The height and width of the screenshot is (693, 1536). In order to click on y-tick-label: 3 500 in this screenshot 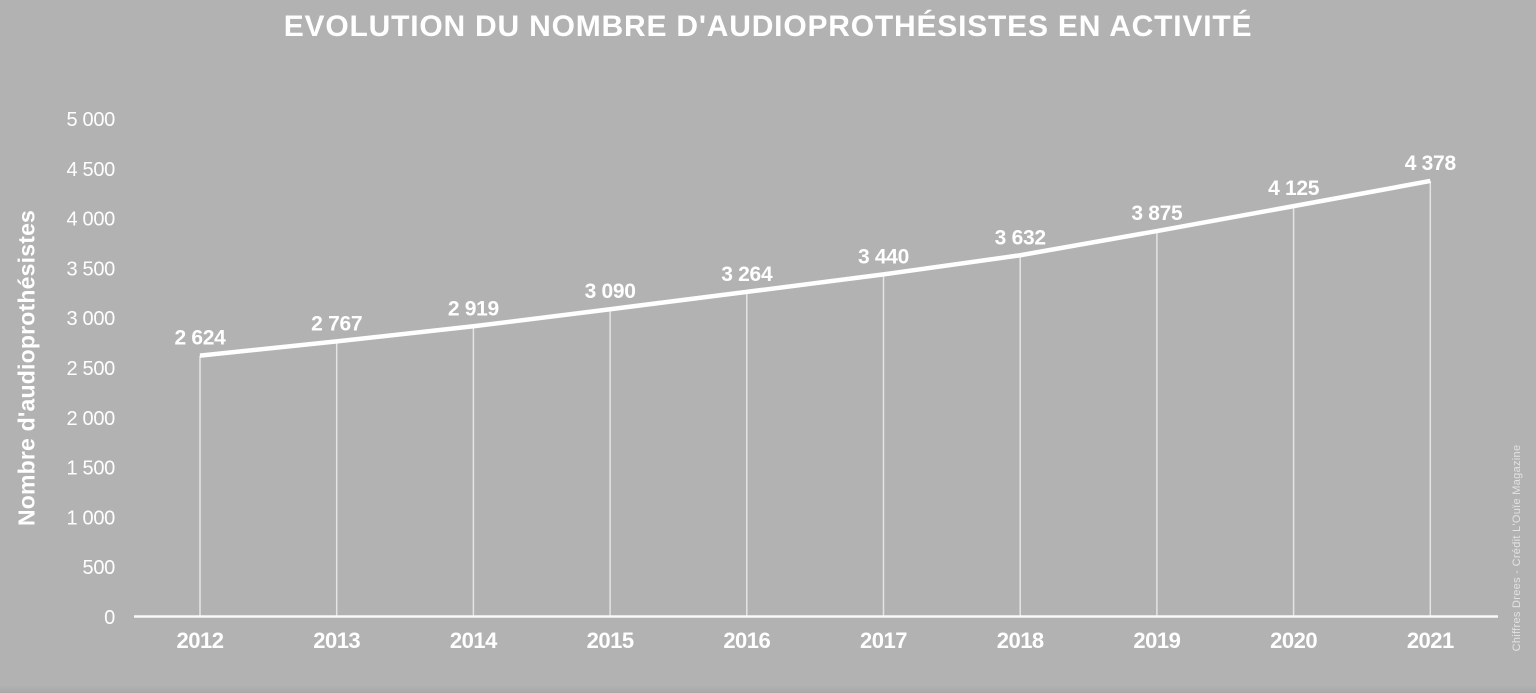, I will do `click(90, 269)`.